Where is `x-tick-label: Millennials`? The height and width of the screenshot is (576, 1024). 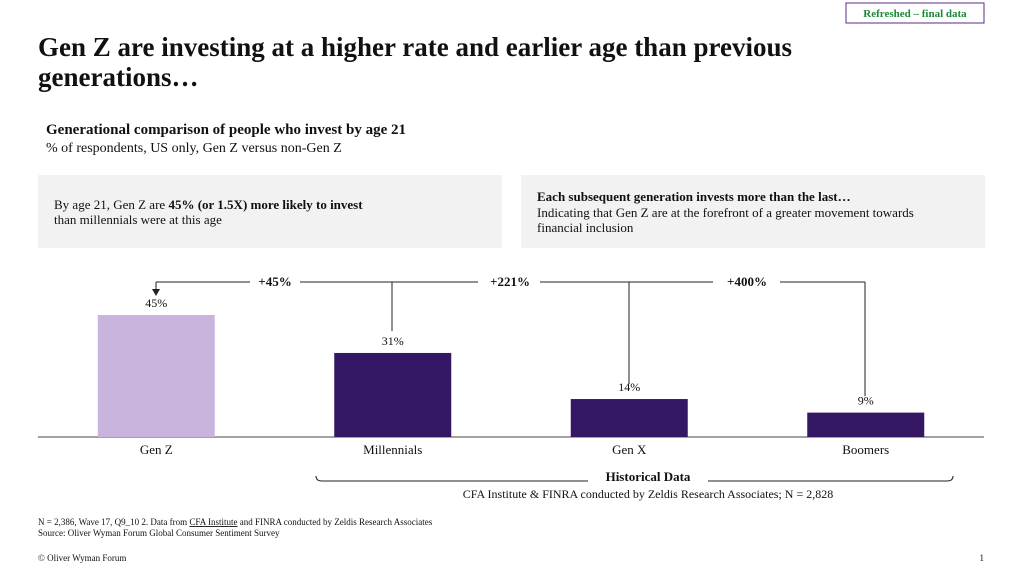
x-tick-label: Millennials is located at coordinates (392, 449).